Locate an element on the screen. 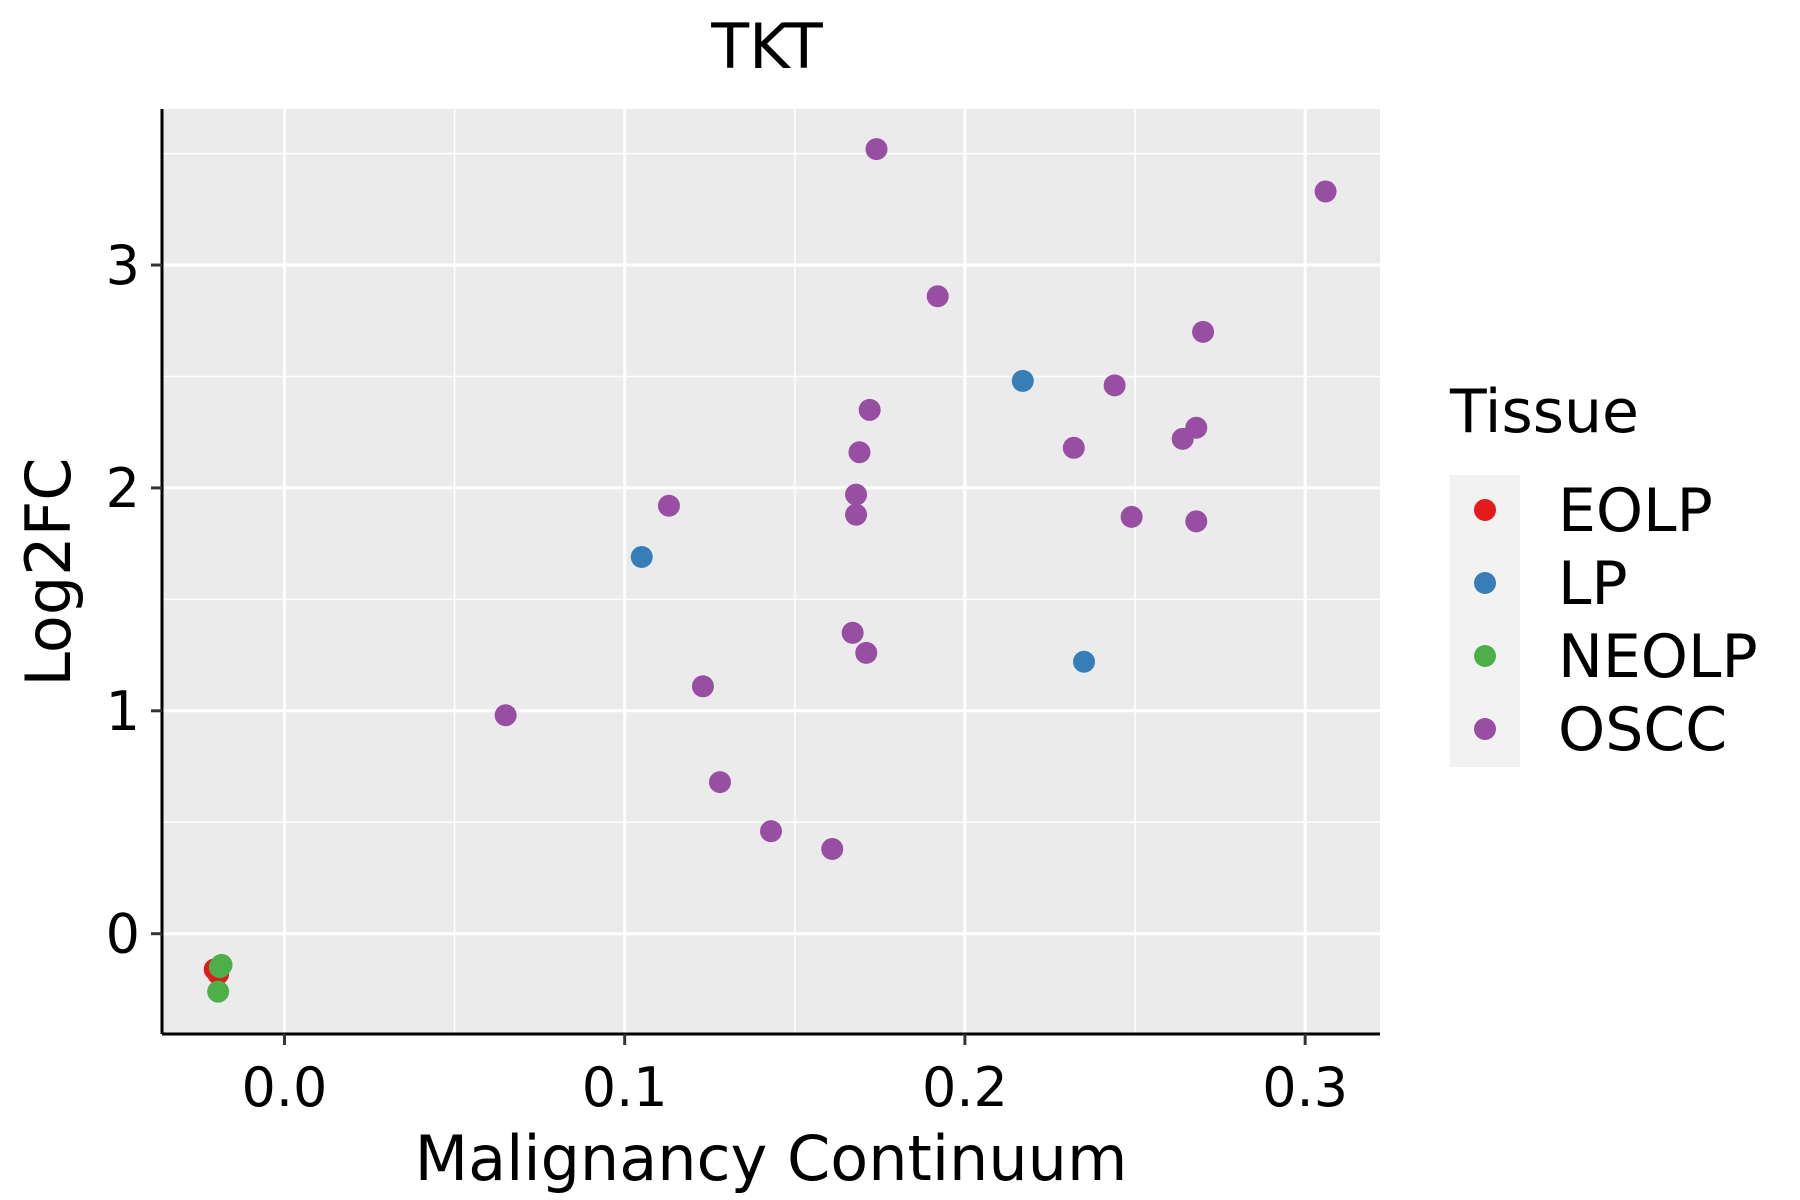  legend-label-oscc: OSCC is located at coordinates (1642, 730).